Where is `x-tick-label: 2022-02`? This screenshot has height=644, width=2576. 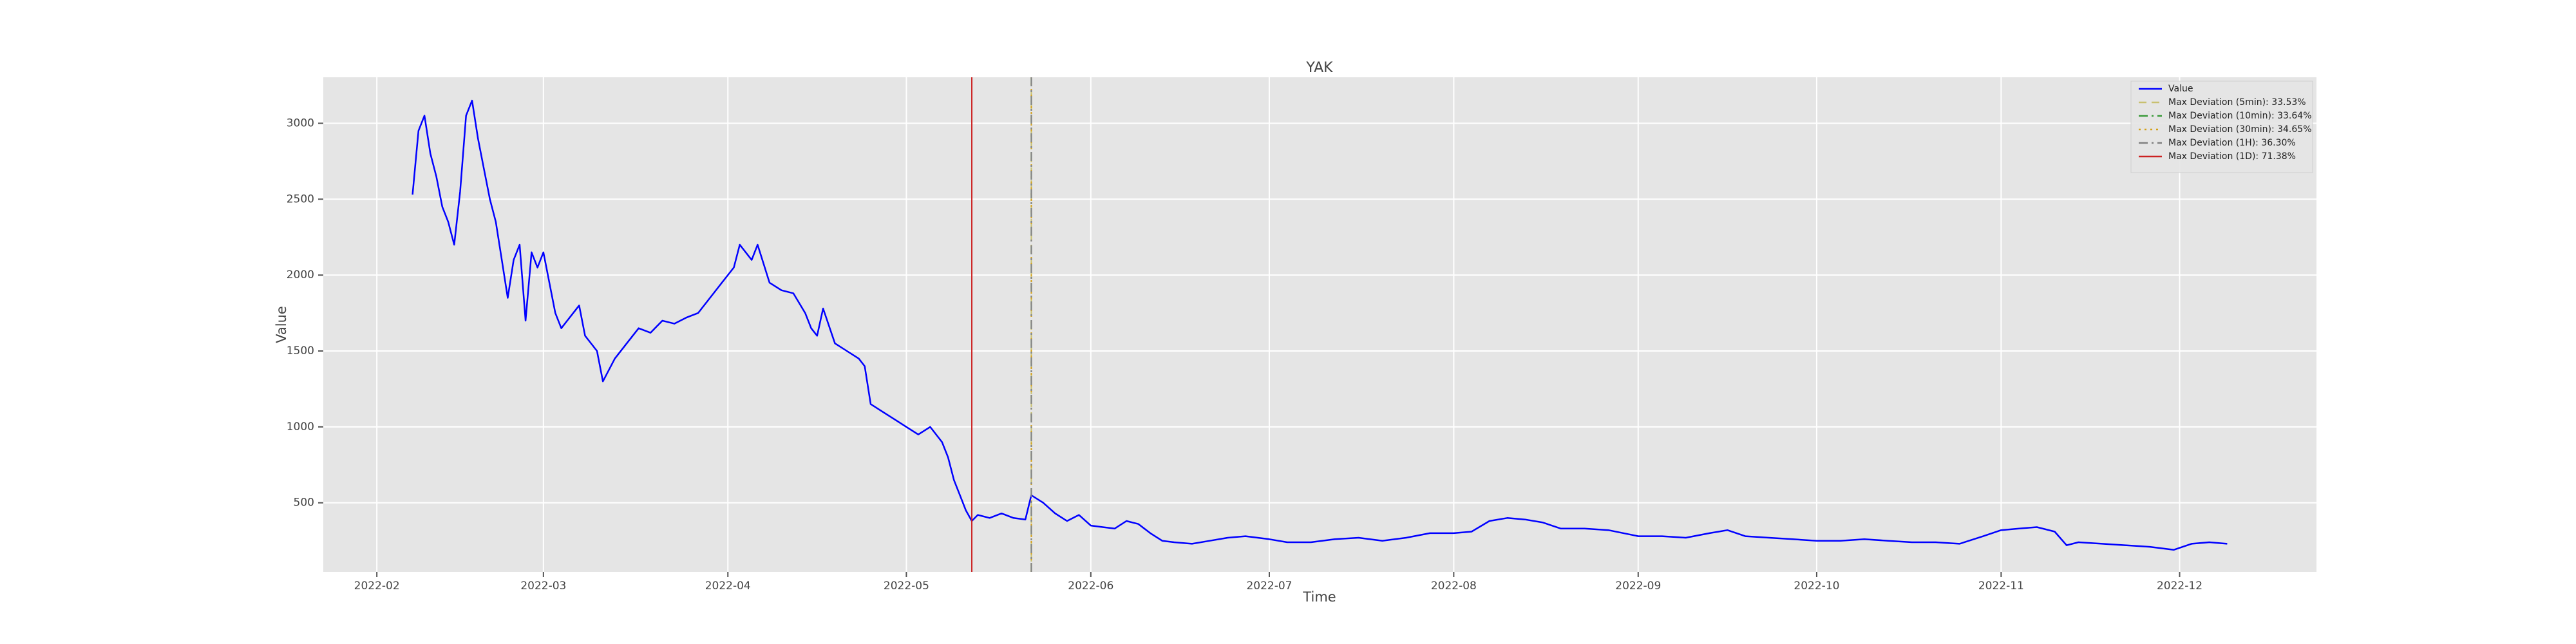 x-tick-label: 2022-02 is located at coordinates (377, 586).